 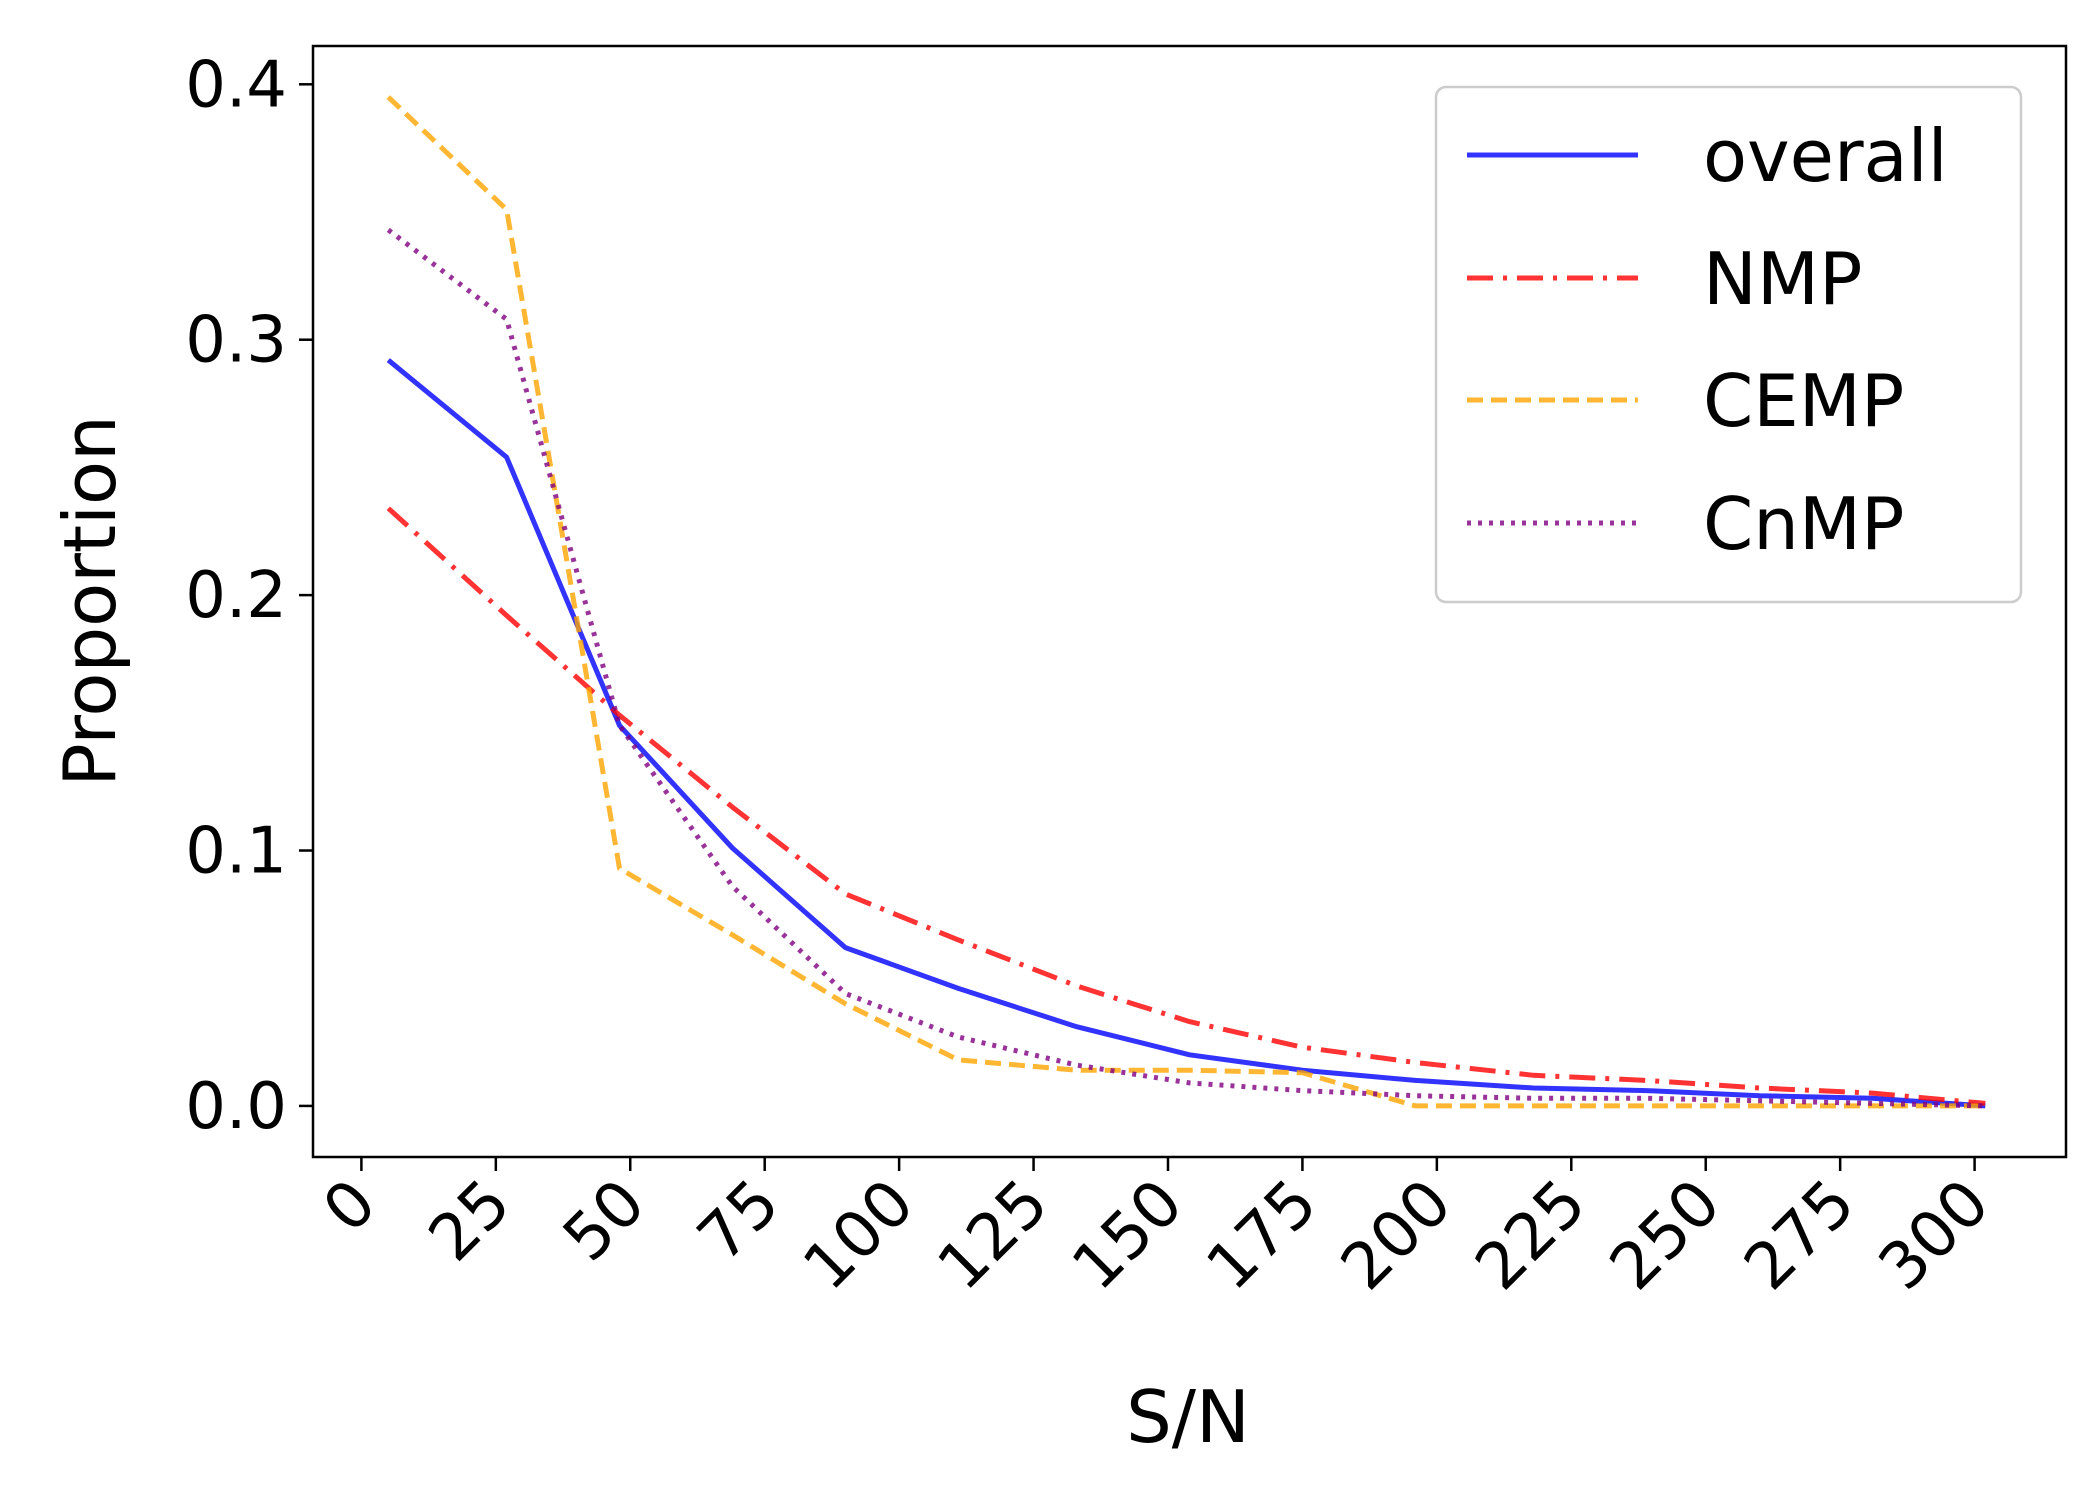 What do you see at coordinates (236, 596) in the screenshot?
I see `y-tick-label: 0.2` at bounding box center [236, 596].